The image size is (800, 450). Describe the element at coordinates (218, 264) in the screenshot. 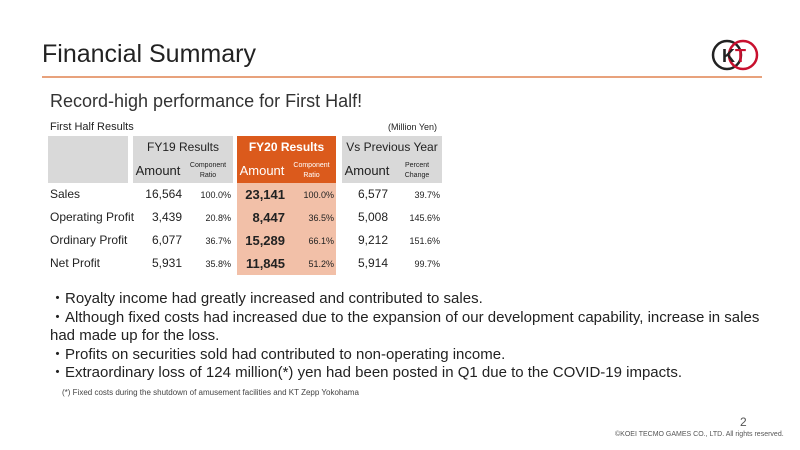

I see `fy19-ratio: 35.8%` at that location.